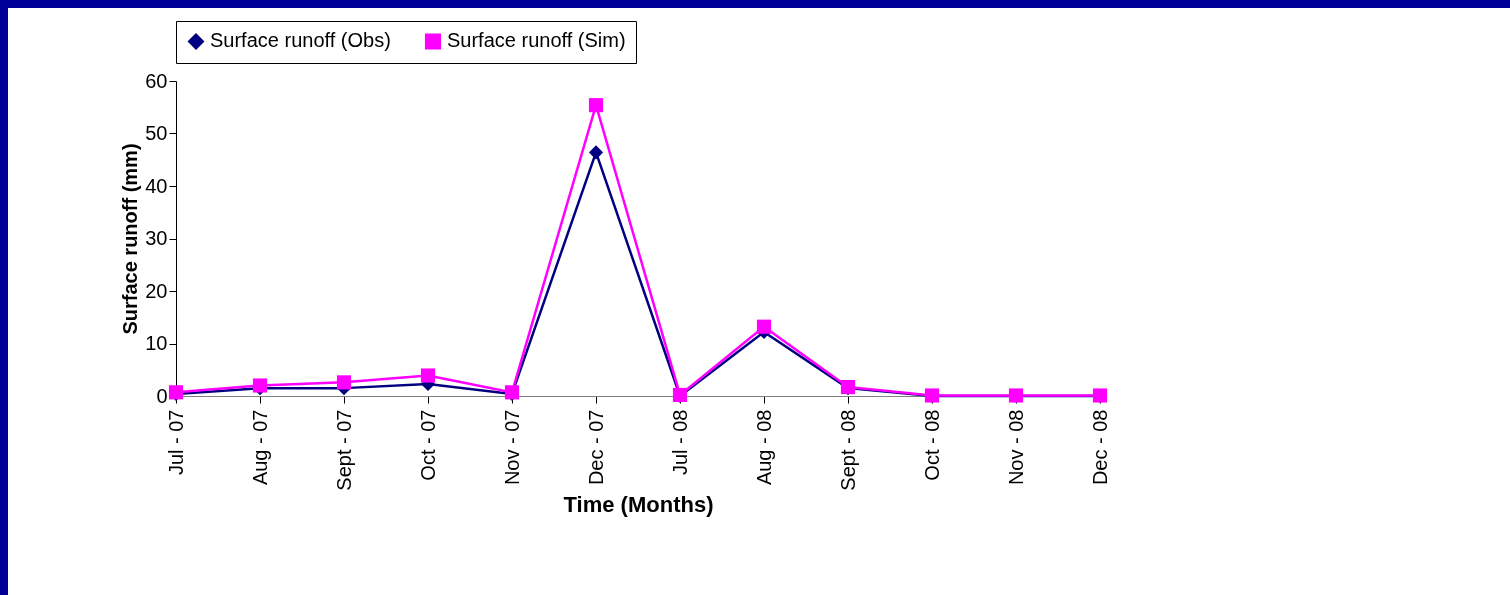 This screenshot has width=1510, height=595. I want to click on x-tick-label: Nov - 07, so click(511, 447).